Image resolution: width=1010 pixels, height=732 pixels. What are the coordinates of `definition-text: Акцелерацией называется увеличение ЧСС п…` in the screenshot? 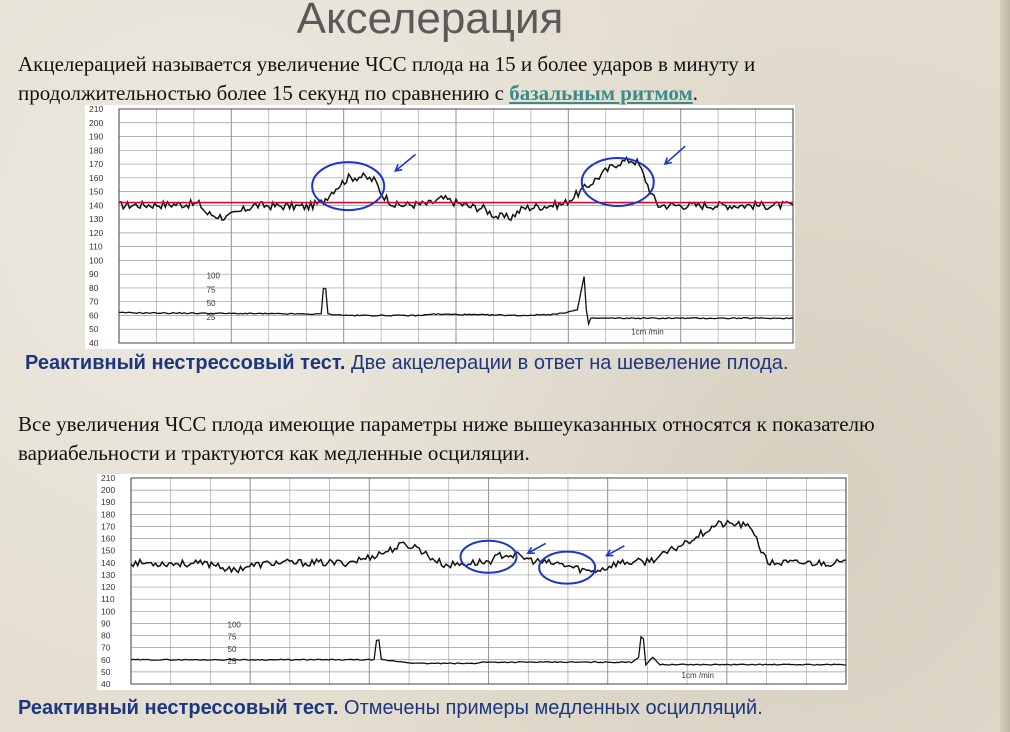 It's located at (387, 78).